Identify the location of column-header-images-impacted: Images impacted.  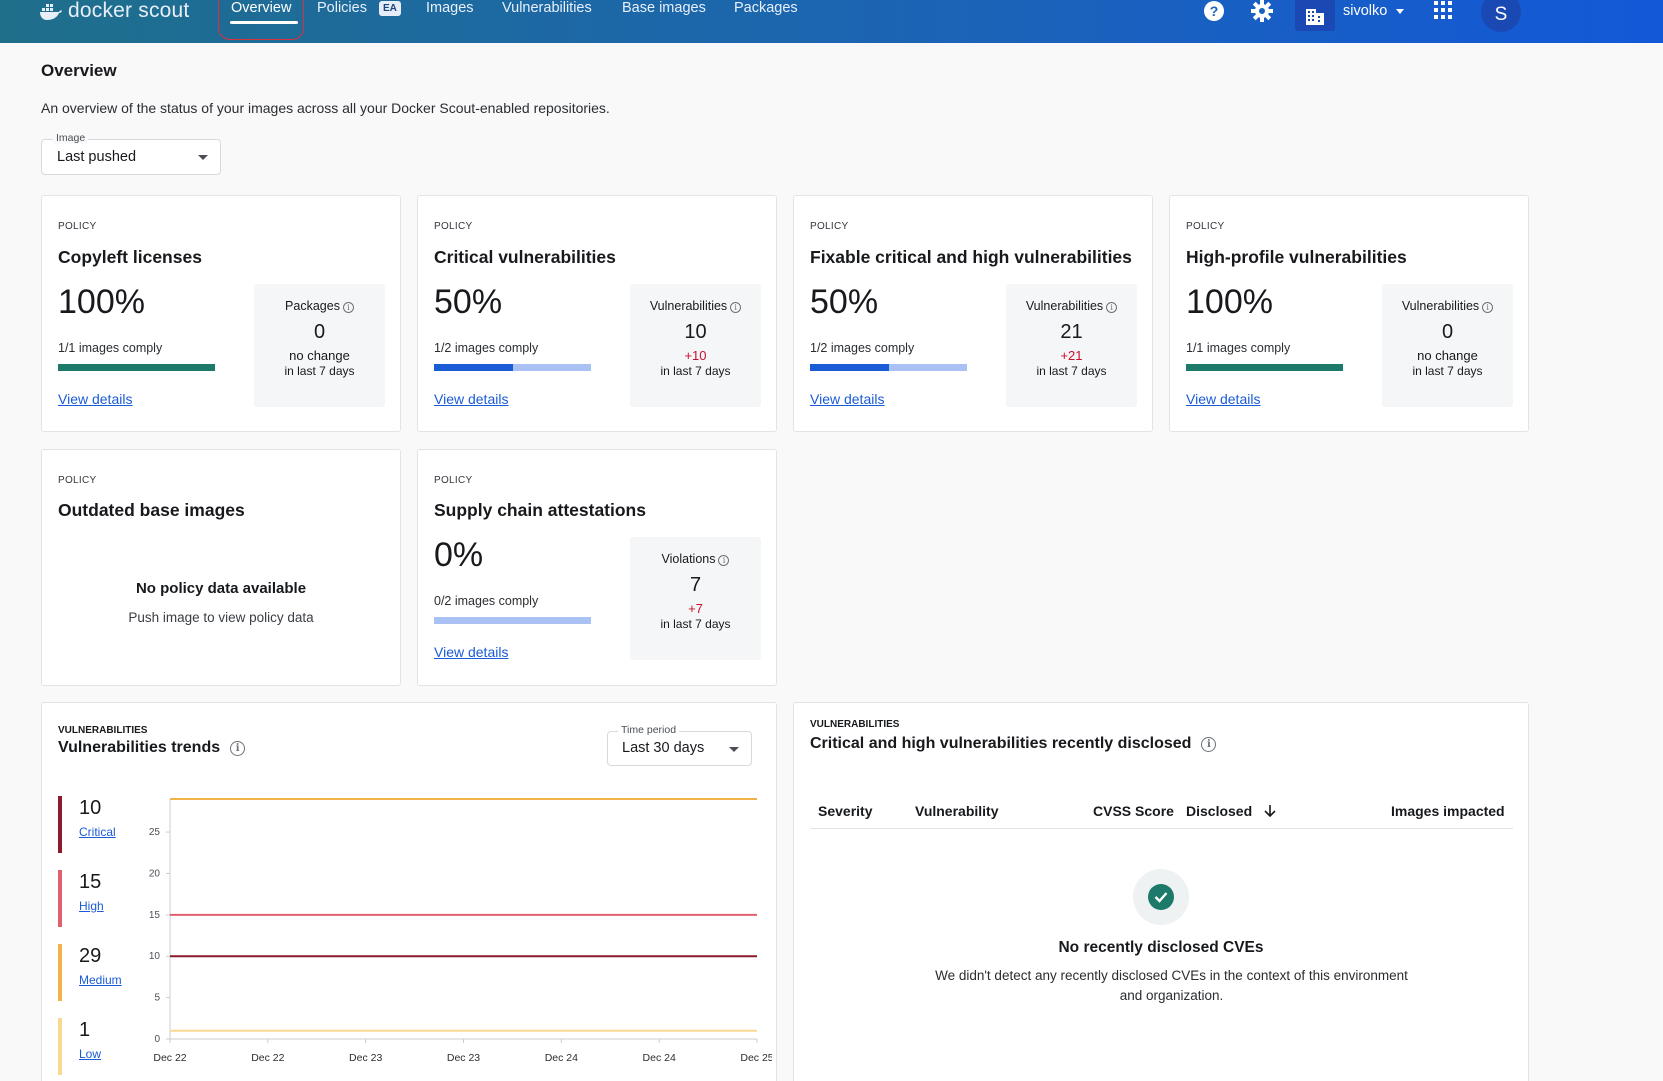
(1448, 811).